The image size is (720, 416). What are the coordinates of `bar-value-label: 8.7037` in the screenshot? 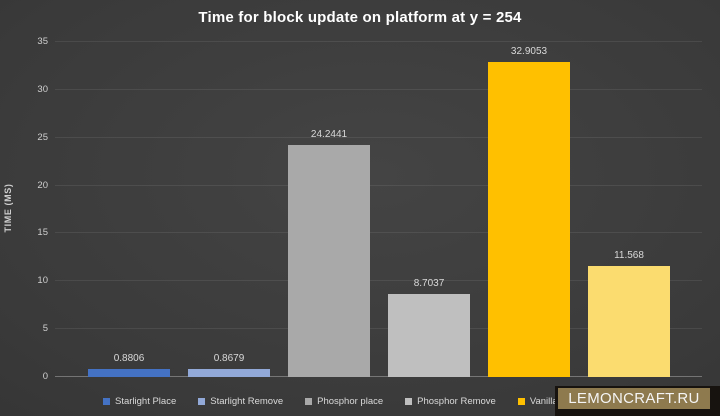 It's located at (429, 283).